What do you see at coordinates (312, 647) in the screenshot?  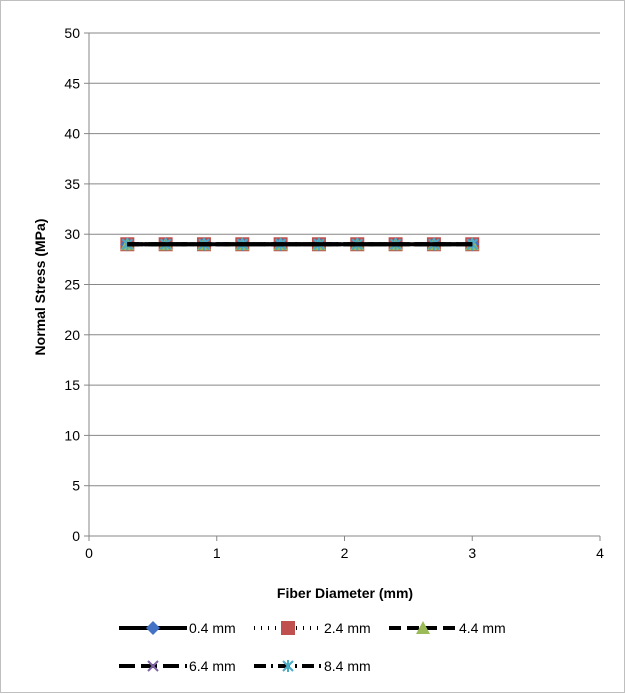 I see `legend: 0.4 mm 2.4 mm 4.4 mm 6.4 mm 8.4 mm` at bounding box center [312, 647].